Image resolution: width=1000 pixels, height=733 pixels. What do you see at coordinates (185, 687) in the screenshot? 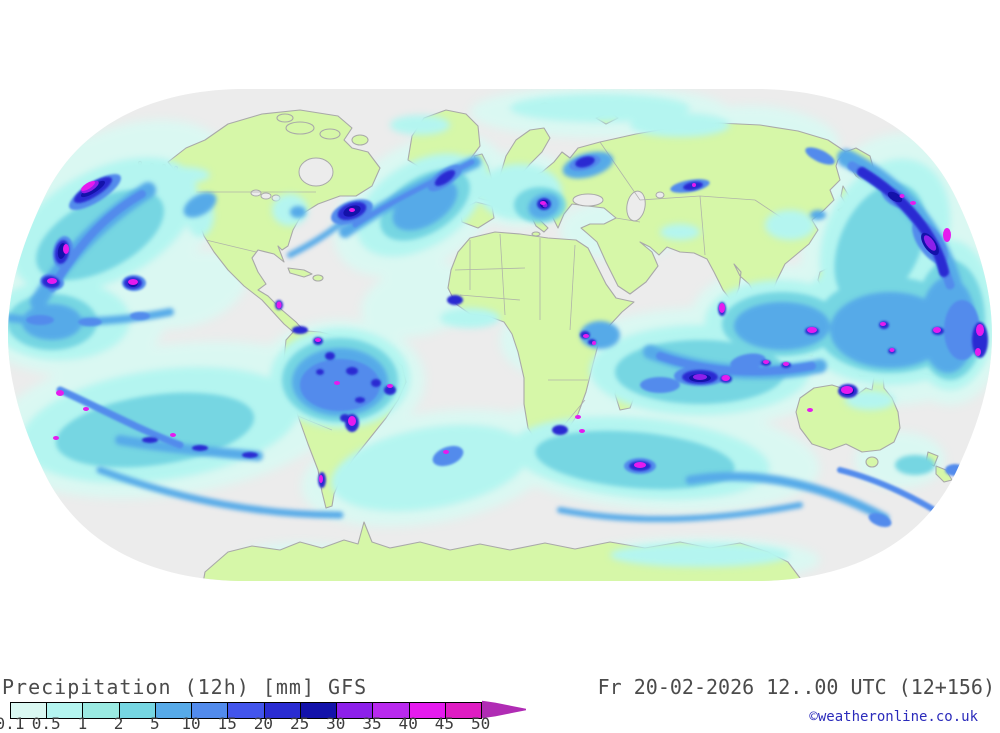
I see `map-title: Precipitation (12h) [mm] GFS` at bounding box center [185, 687].